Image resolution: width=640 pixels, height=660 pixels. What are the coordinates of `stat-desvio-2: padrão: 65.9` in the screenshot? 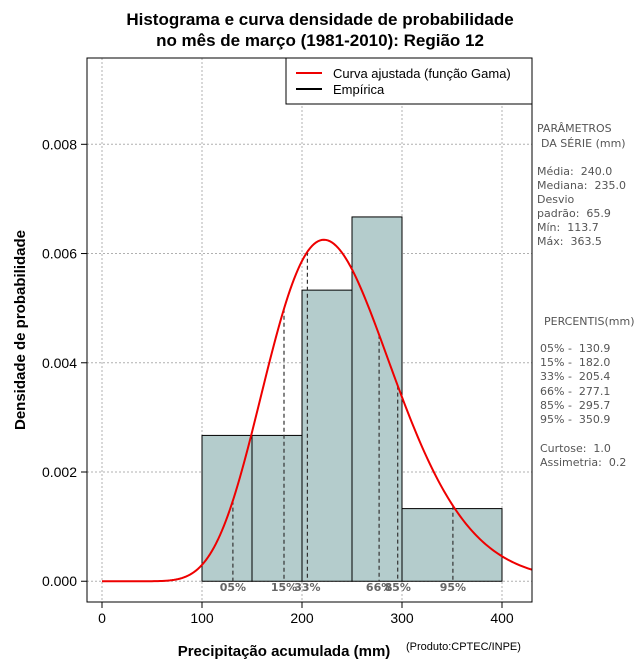 It's located at (574, 213).